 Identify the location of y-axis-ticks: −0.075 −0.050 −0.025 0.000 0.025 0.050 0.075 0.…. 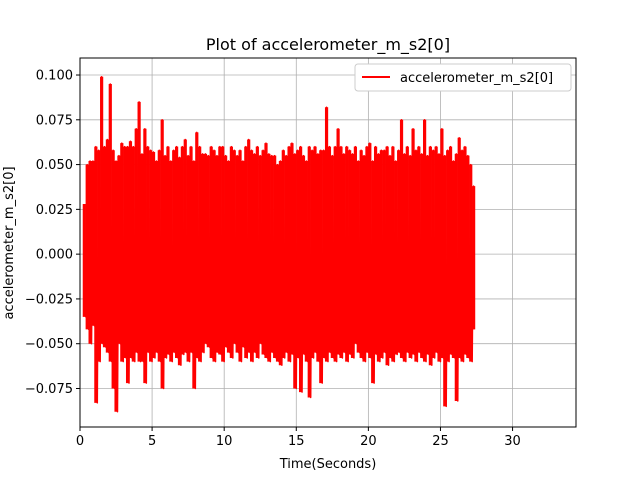
(52, 233).